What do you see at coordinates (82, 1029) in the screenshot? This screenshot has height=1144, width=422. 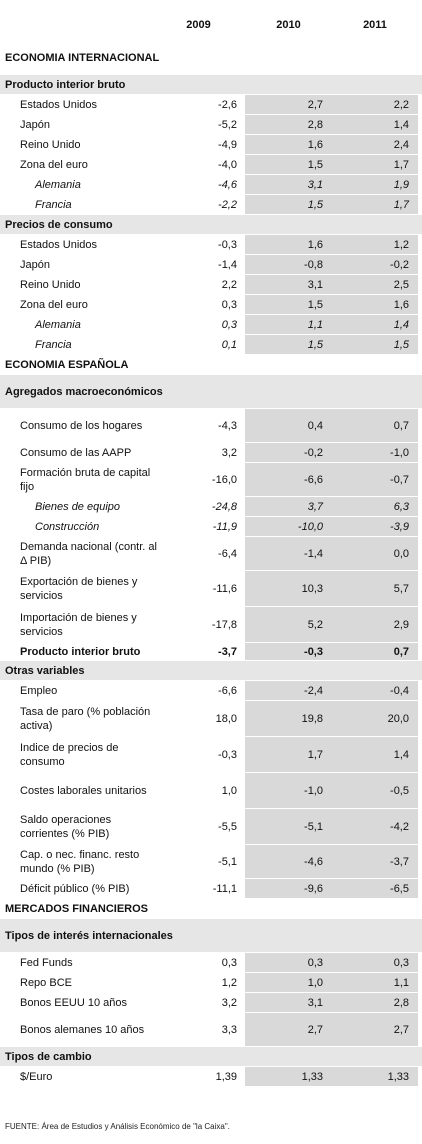 I see `row-label: Bonos alemanes 10 años` at bounding box center [82, 1029].